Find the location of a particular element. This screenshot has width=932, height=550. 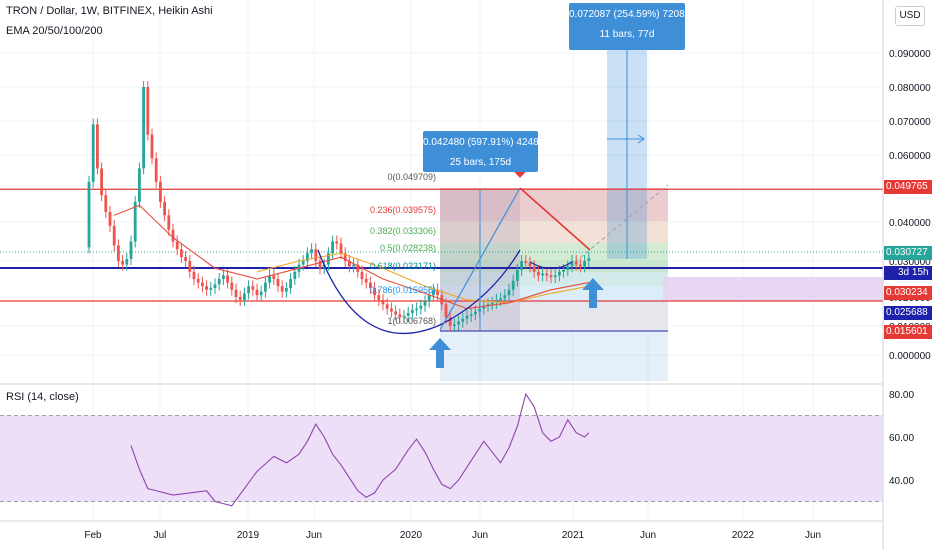

ema-line is located at coordinates (351, 257).